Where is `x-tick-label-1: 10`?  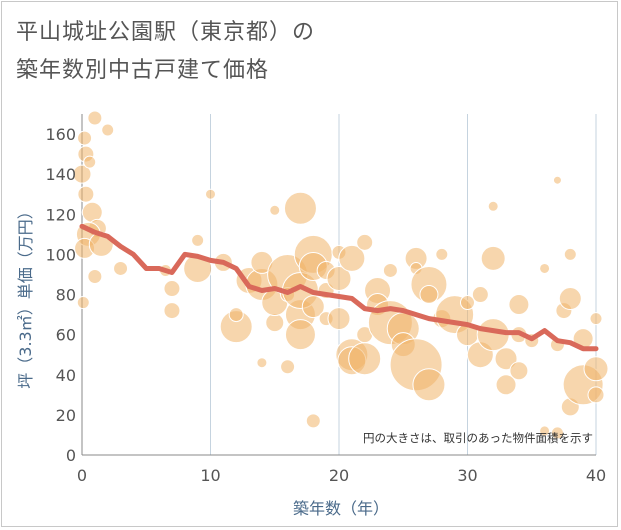
x-tick-label-1: 10 is located at coordinates (210, 475).